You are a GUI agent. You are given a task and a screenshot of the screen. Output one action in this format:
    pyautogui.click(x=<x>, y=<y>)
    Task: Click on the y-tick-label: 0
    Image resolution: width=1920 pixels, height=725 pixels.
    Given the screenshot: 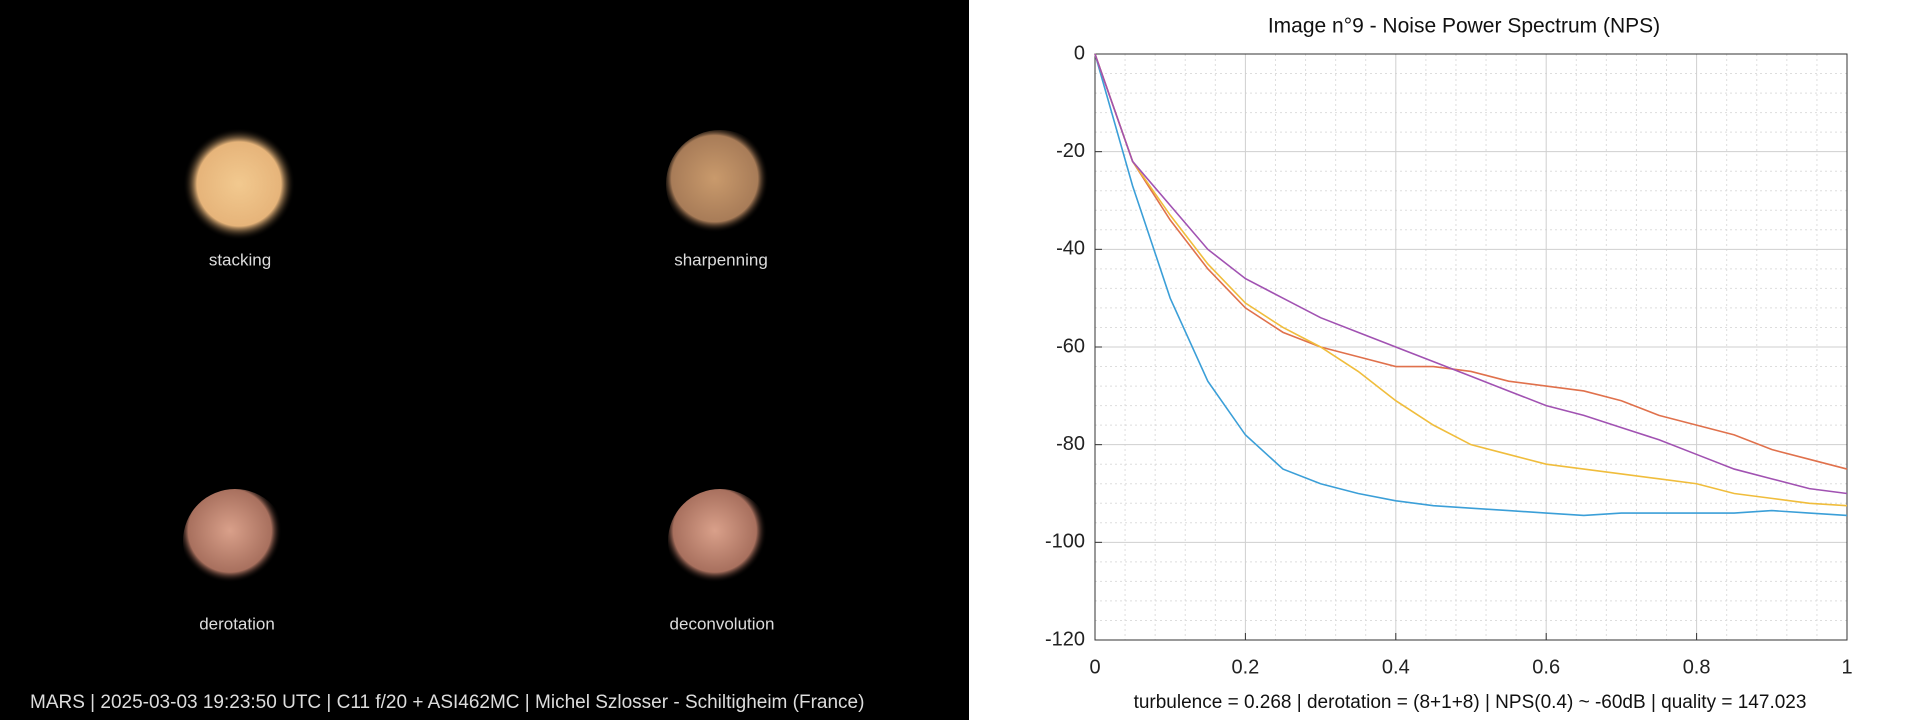 What is the action you would take?
    pyautogui.click(x=1079, y=53)
    